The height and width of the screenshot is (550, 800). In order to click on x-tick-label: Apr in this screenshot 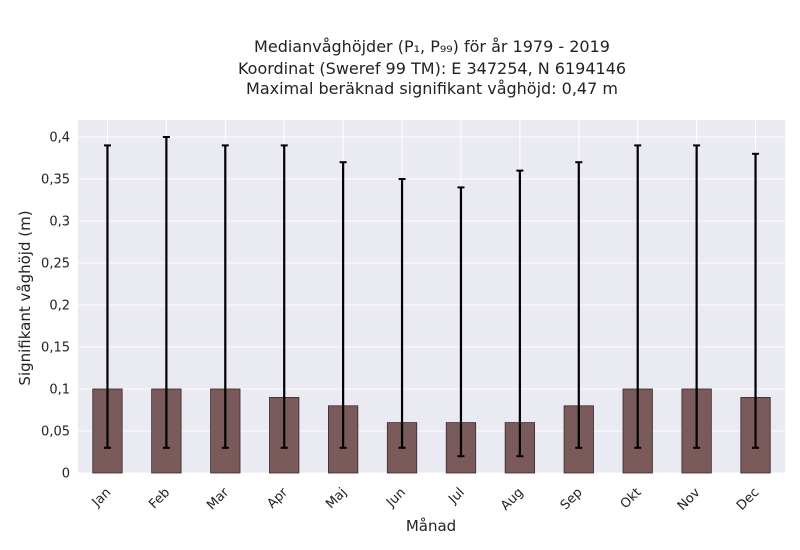, I will do `click(278, 498)`.